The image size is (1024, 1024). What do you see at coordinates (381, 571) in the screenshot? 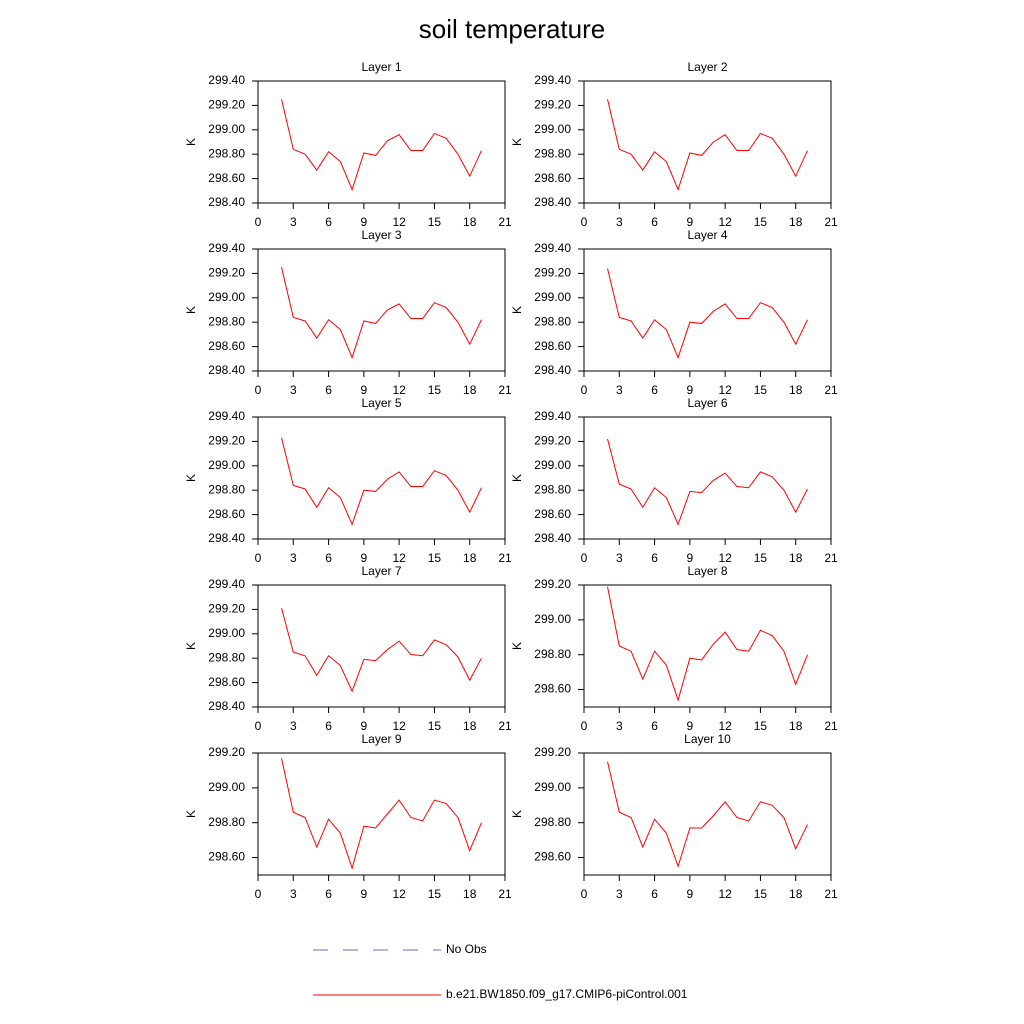
I see `panel-title: Layer 7` at bounding box center [381, 571].